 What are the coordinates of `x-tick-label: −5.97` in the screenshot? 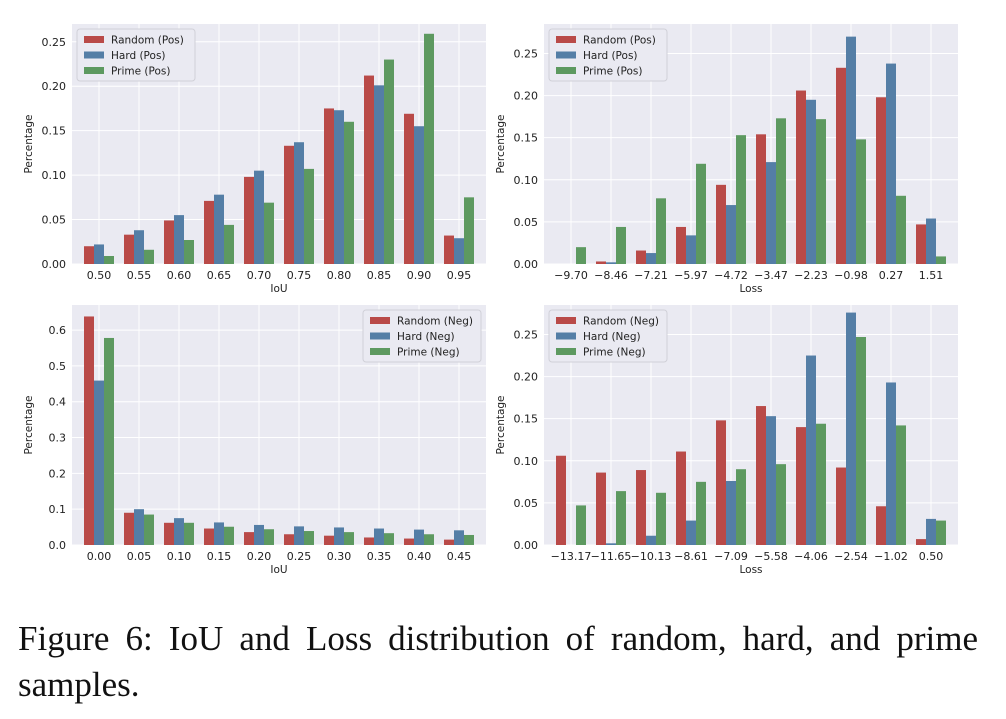 It's located at (691, 275).